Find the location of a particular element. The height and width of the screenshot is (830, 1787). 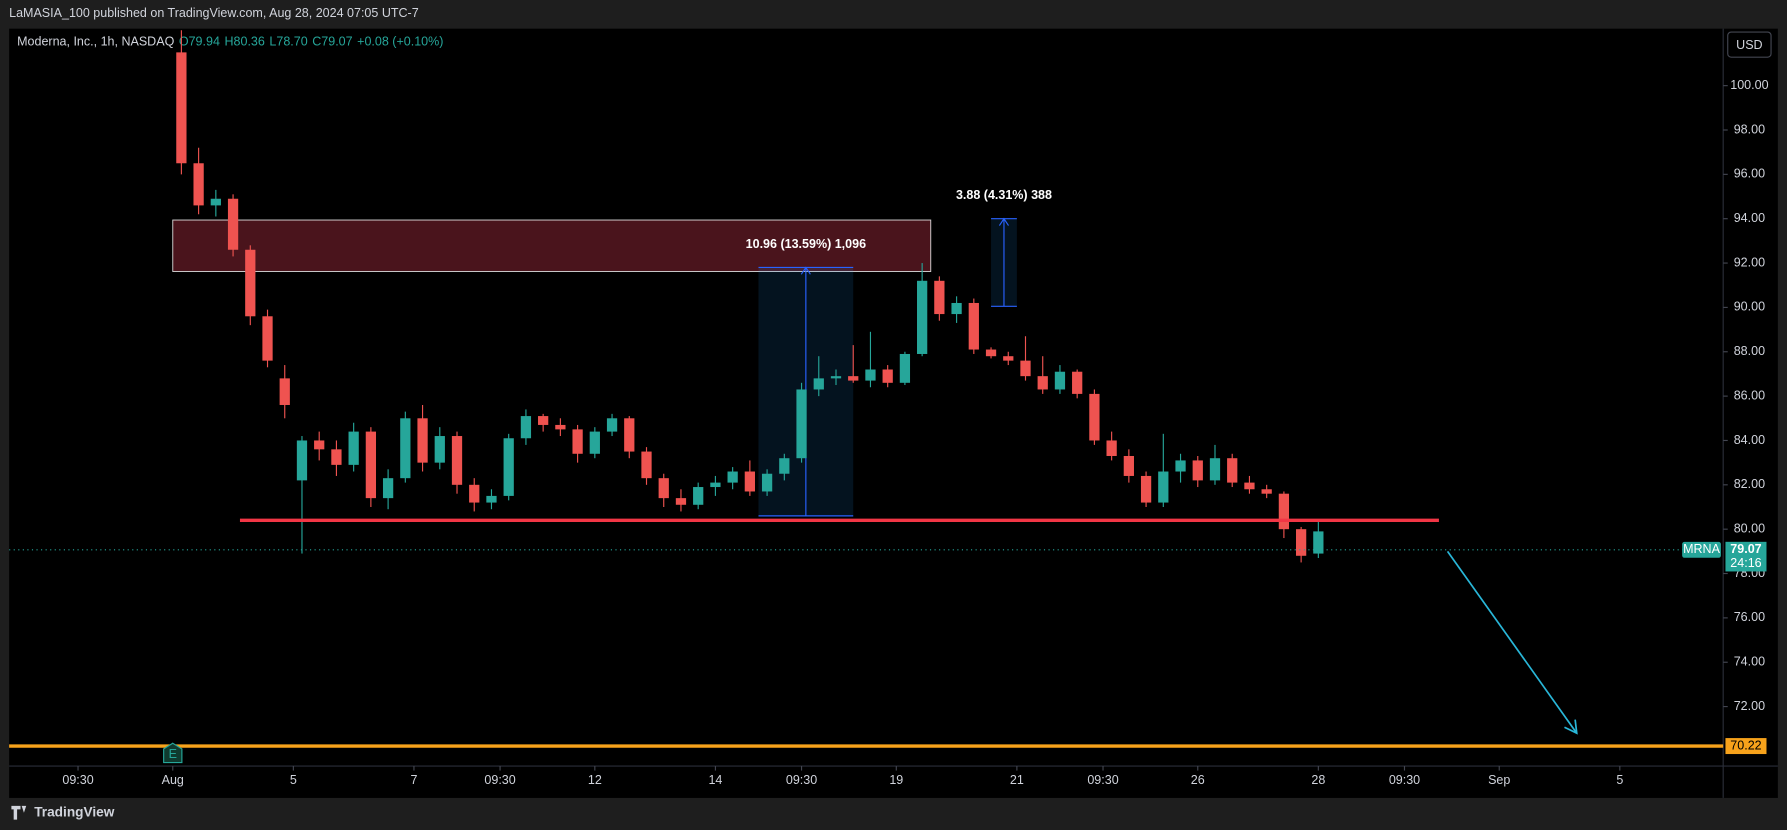

y-tick-label: 84.00 is located at coordinates (1749, 440).